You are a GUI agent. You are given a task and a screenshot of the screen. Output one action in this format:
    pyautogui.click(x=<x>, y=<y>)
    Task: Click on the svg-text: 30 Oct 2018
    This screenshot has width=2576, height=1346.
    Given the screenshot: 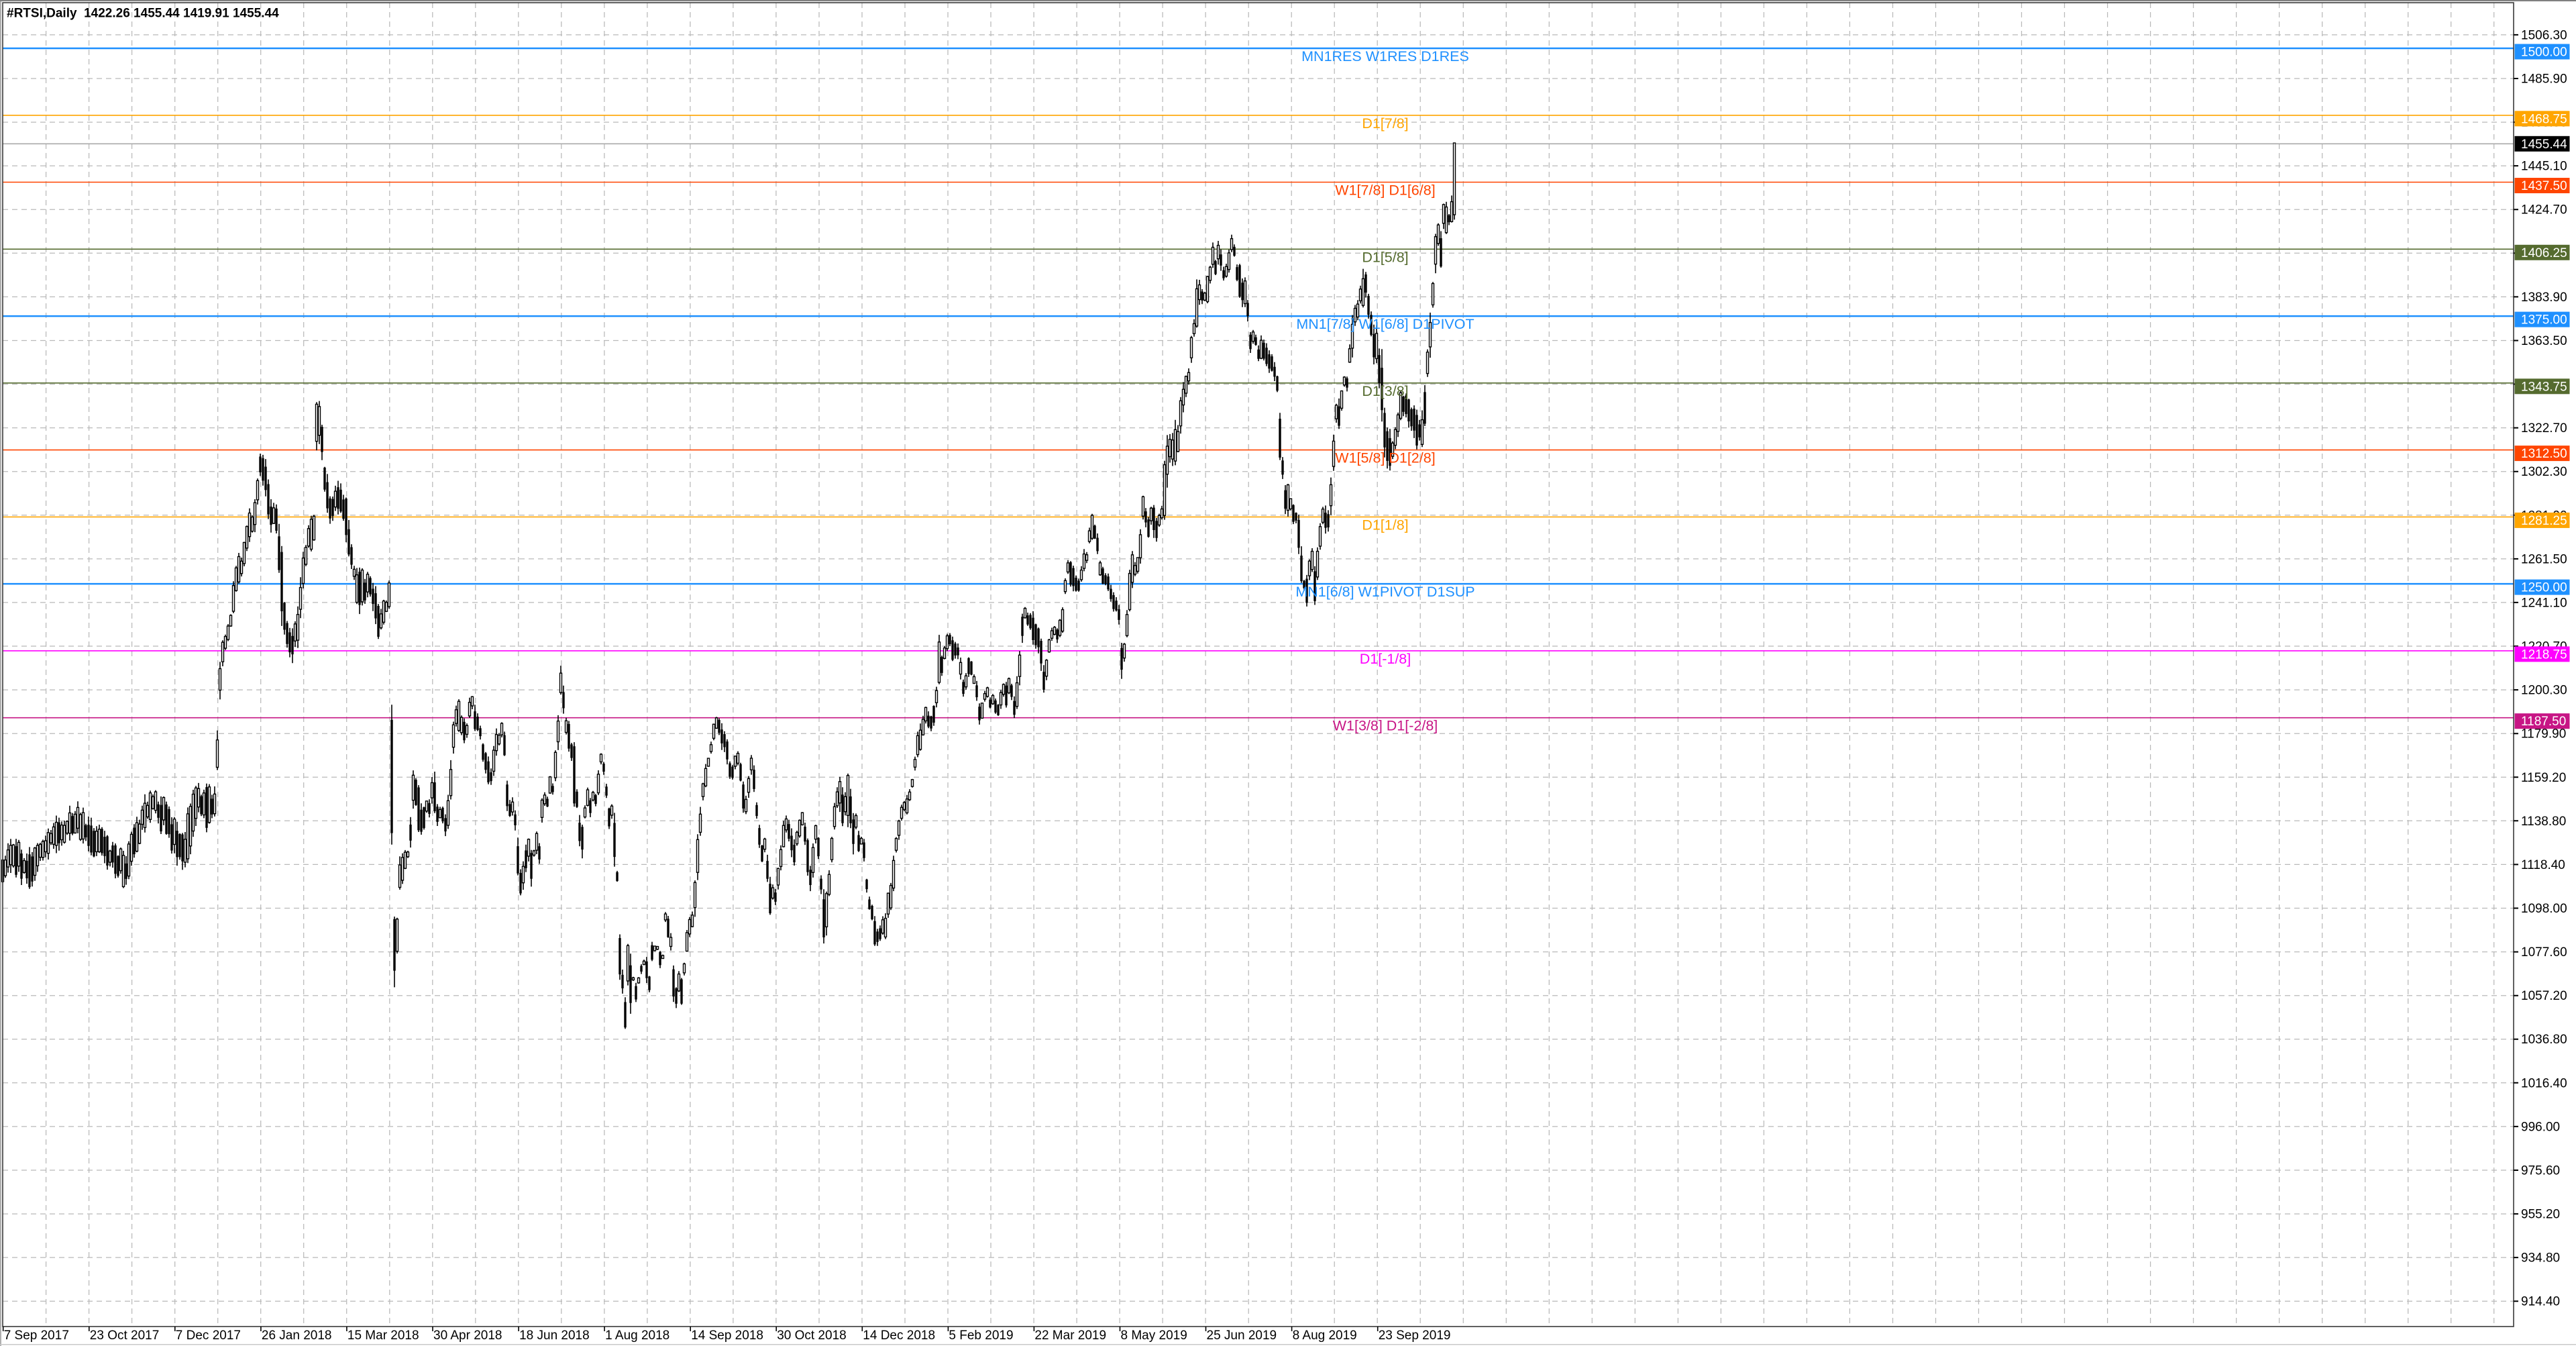 What is the action you would take?
    pyautogui.click(x=812, y=1336)
    